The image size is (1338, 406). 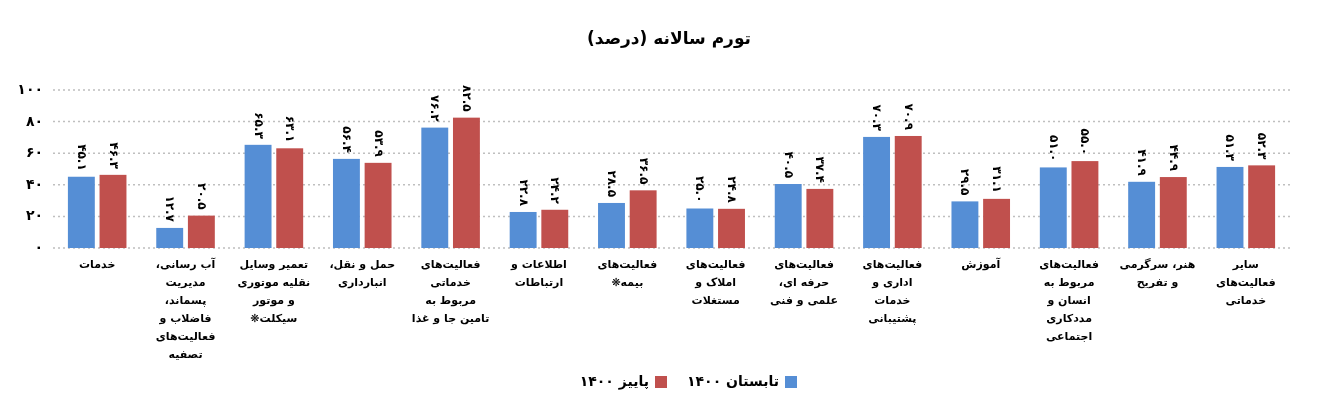 What do you see at coordinates (38, 247) in the screenshot?
I see `y-tick-label: ۰` at bounding box center [38, 247].